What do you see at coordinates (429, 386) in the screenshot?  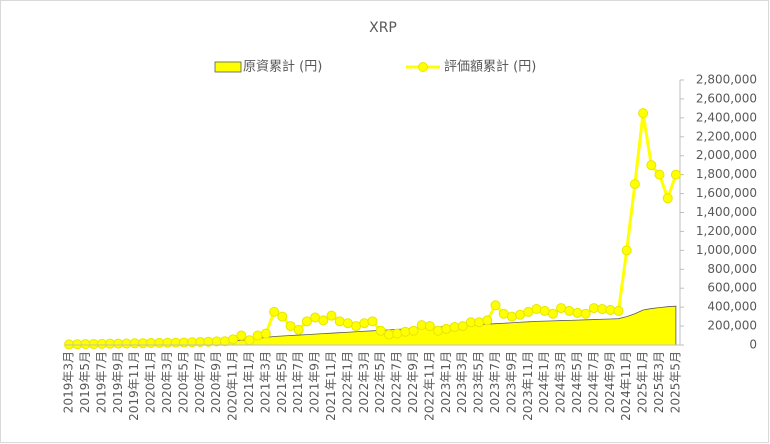 I see `x-tick-label: 2022年11月` at bounding box center [429, 386].